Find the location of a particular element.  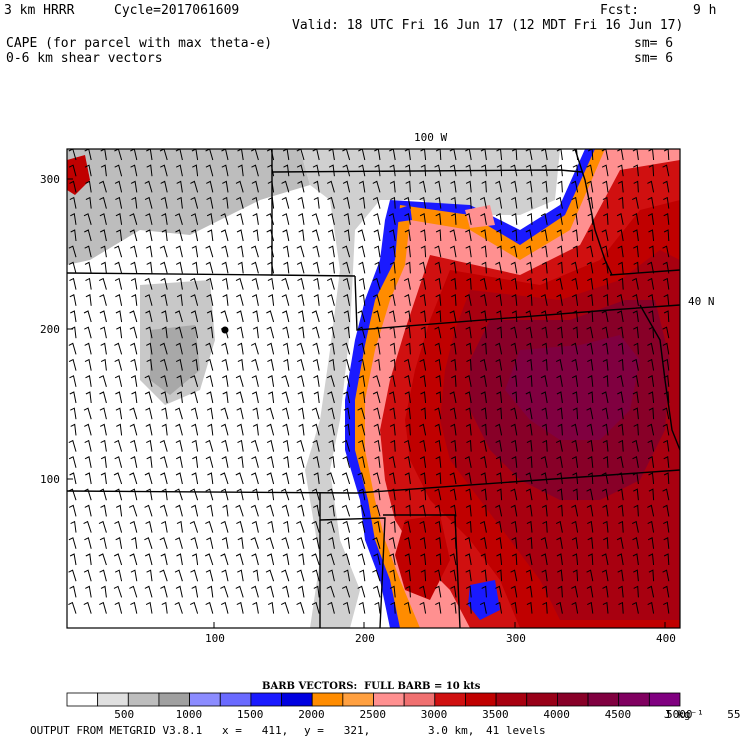

footer-source: OUTPUT FROM METGRID V3.8.1 is located at coordinates (116, 730).